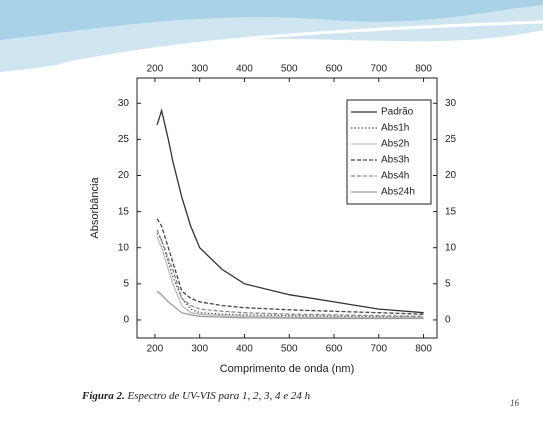 The width and height of the screenshot is (543, 423). What do you see at coordinates (199, 349) in the screenshot?
I see `x-tick-label: 300` at bounding box center [199, 349].